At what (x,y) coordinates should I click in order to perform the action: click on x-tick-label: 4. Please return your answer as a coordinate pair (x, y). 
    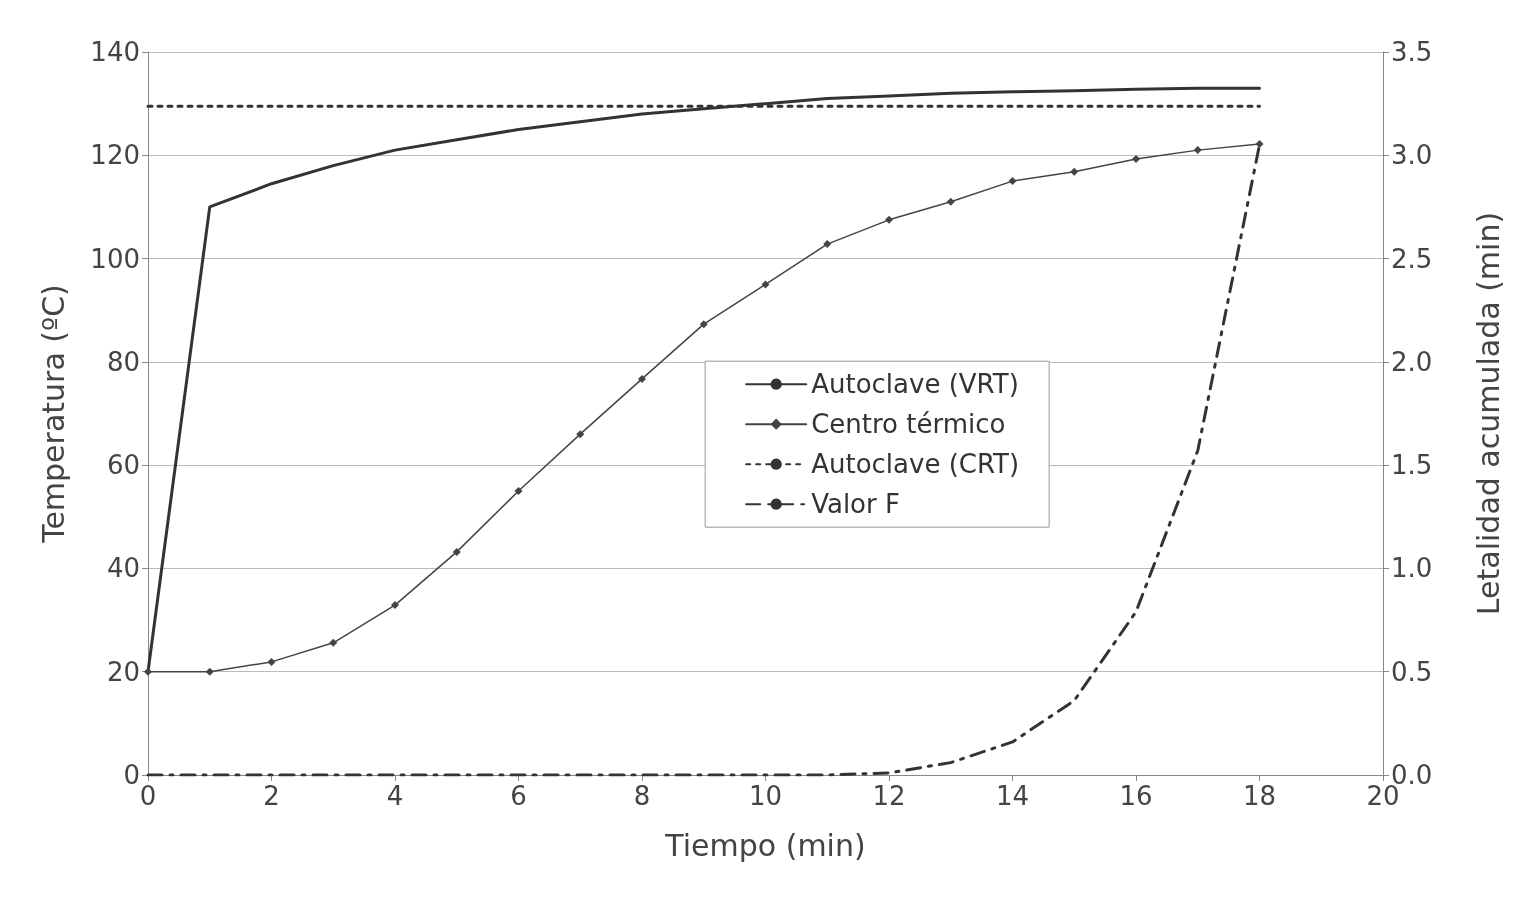
    Looking at the image, I should click on (395, 796).